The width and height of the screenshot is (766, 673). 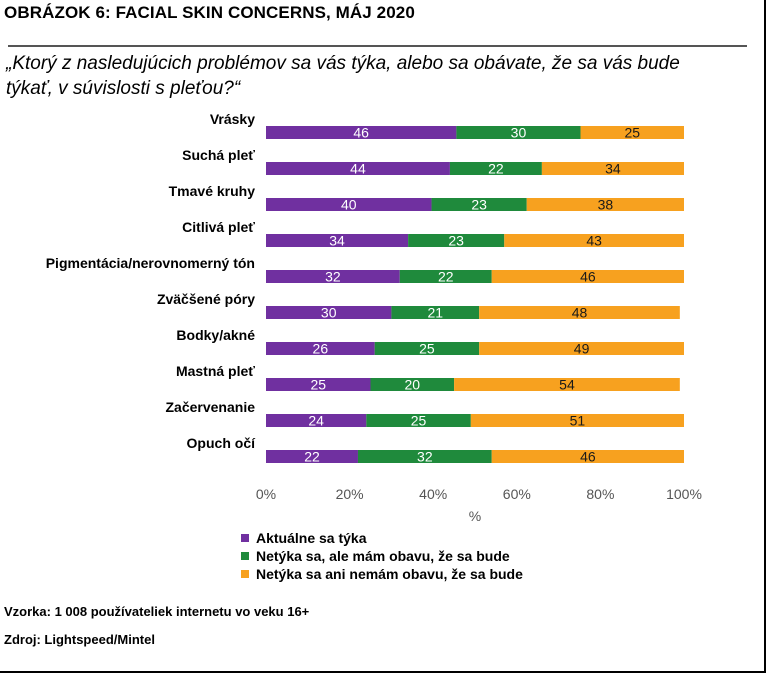 I want to click on data-label-s2: 38, so click(x=606, y=205).